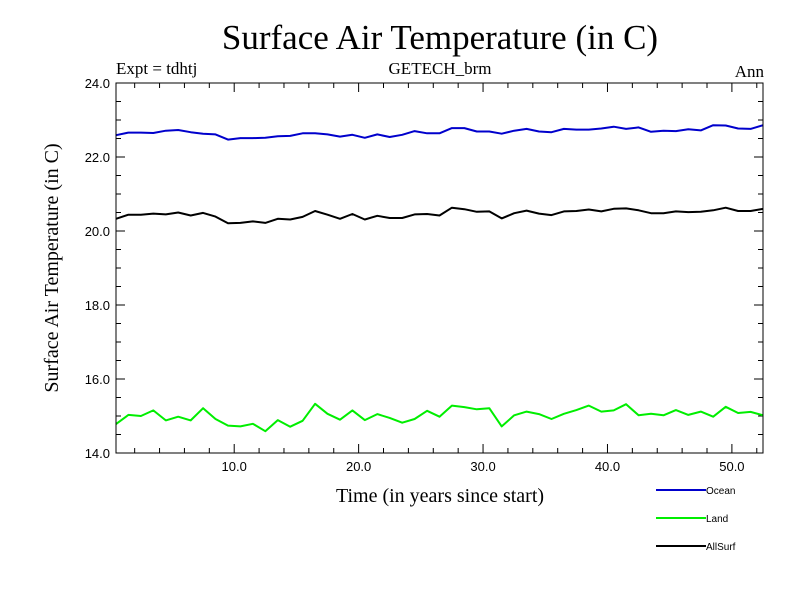 This screenshot has height=600, width=800. I want to click on experiment-label: Expt = tdhtj, so click(156, 68).